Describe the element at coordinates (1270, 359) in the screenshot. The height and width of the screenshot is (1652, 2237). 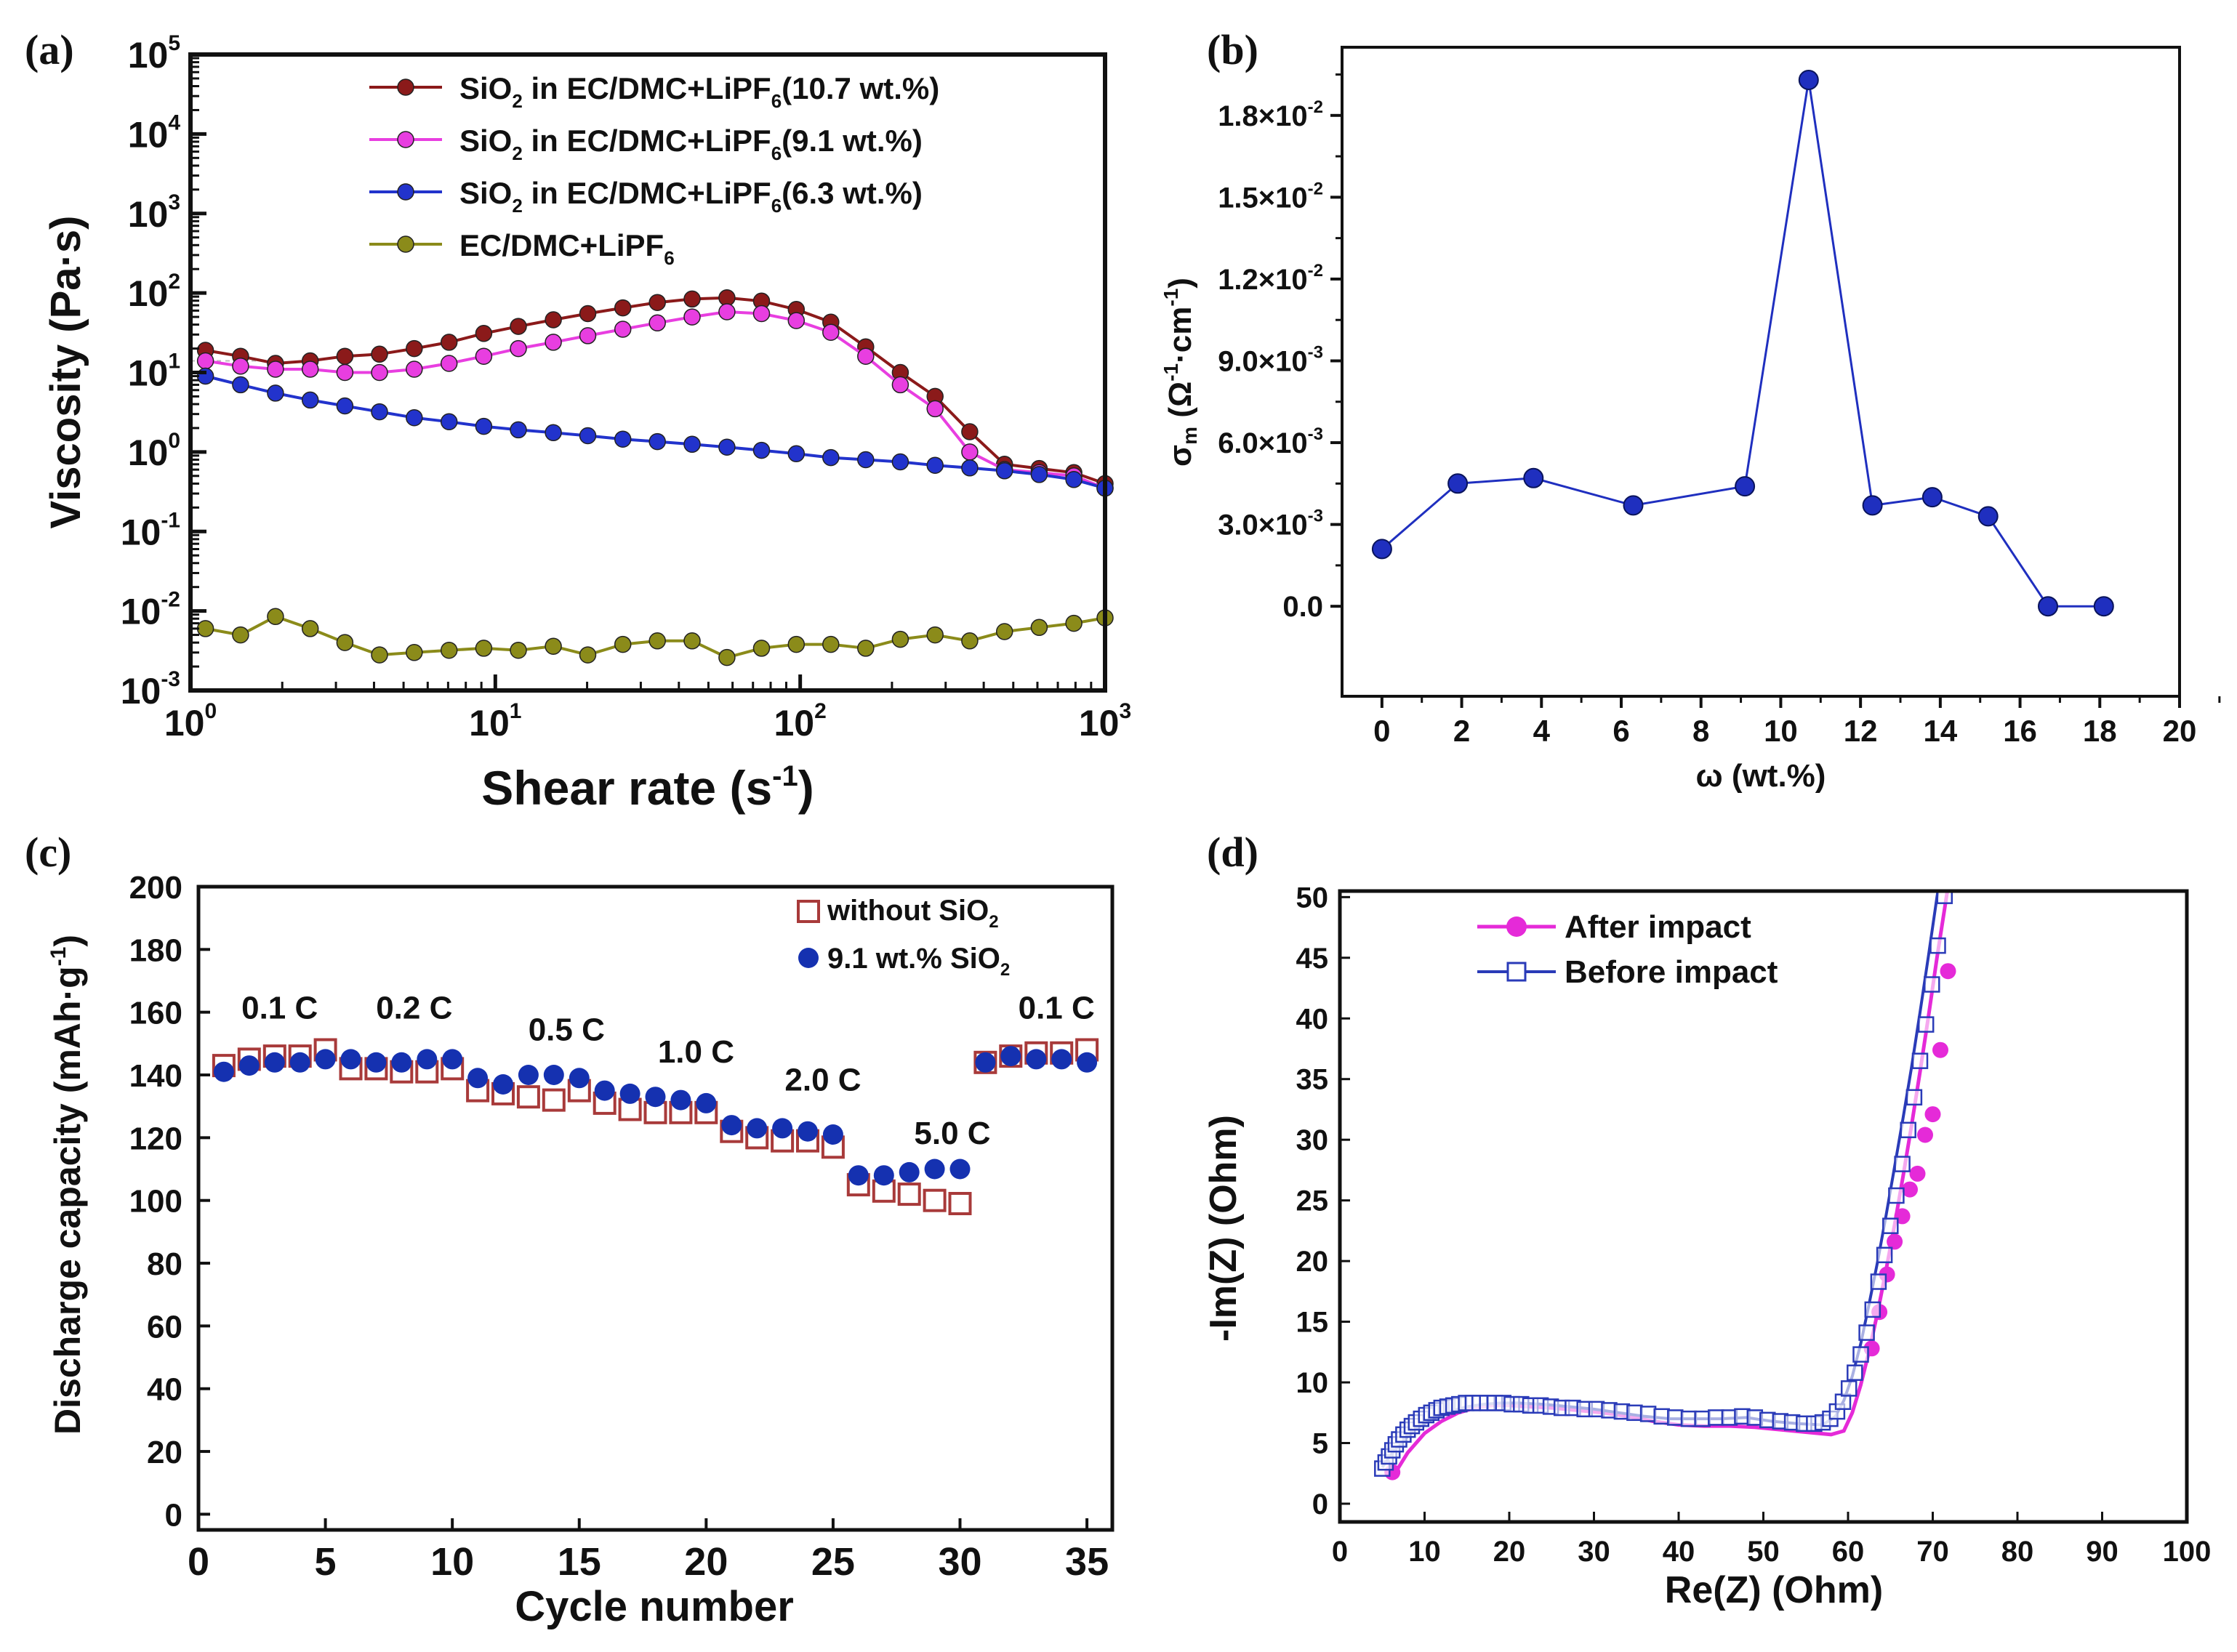
I see `b-y-tick-label: 9.0×10⁻³` at that location.